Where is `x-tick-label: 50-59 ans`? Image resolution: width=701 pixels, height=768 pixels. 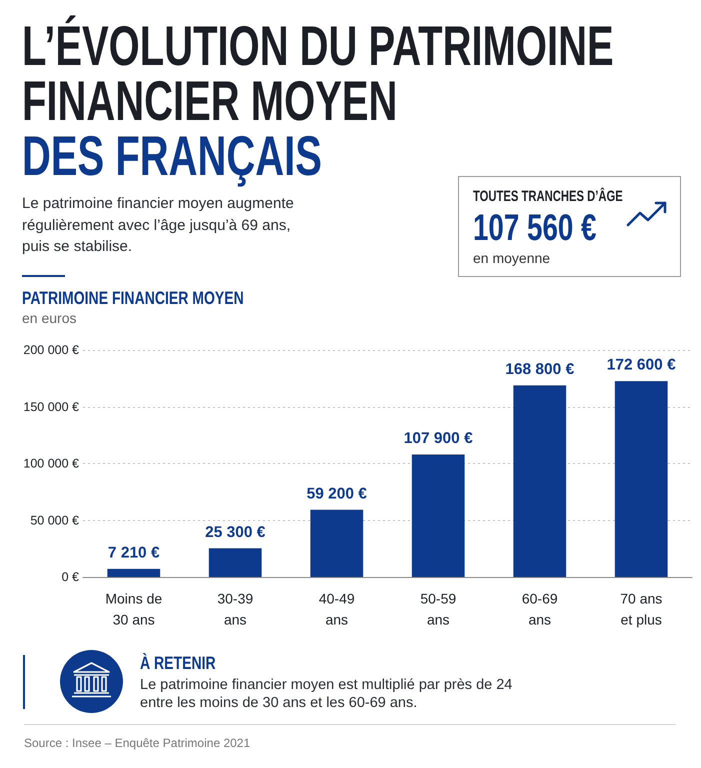
x-tick-label: 50-59 ans is located at coordinates (438, 609).